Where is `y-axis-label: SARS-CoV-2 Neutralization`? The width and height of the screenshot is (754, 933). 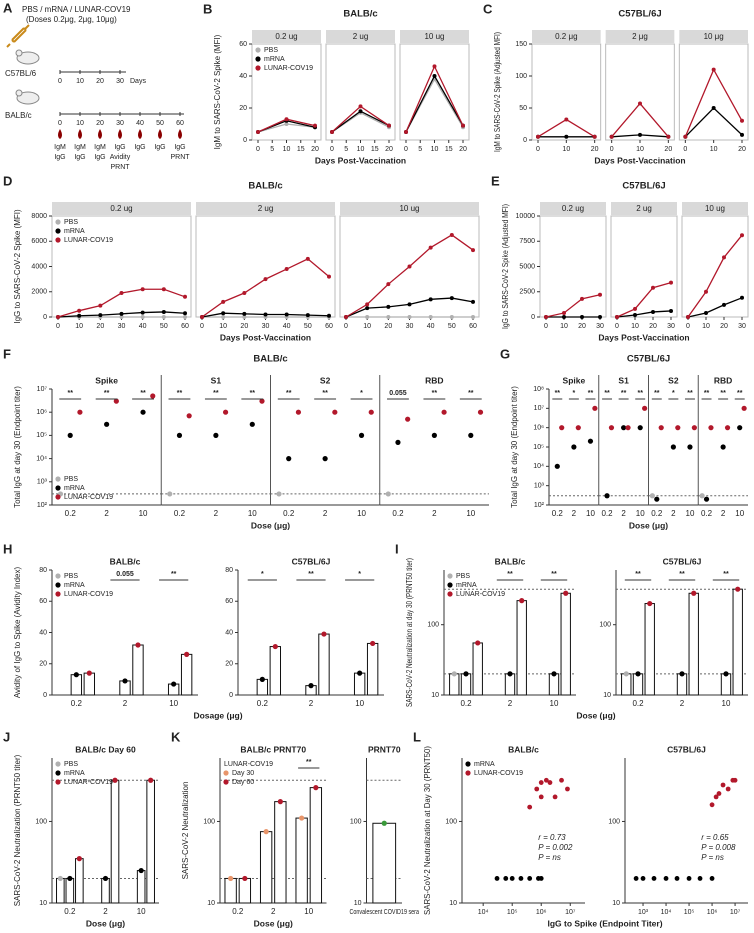 y-axis-label: SARS-CoV-2 Neutralization is located at coordinates (185, 831).